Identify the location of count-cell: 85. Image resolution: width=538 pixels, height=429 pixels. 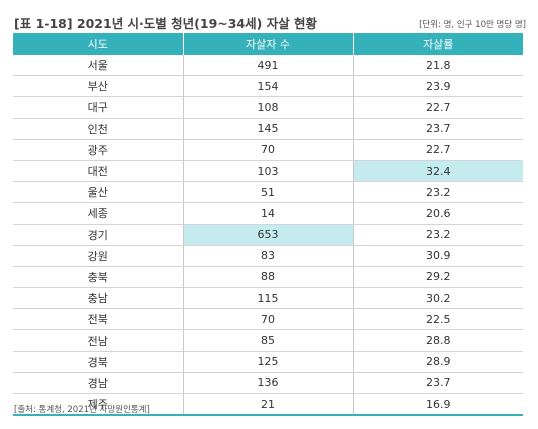
(267, 340).